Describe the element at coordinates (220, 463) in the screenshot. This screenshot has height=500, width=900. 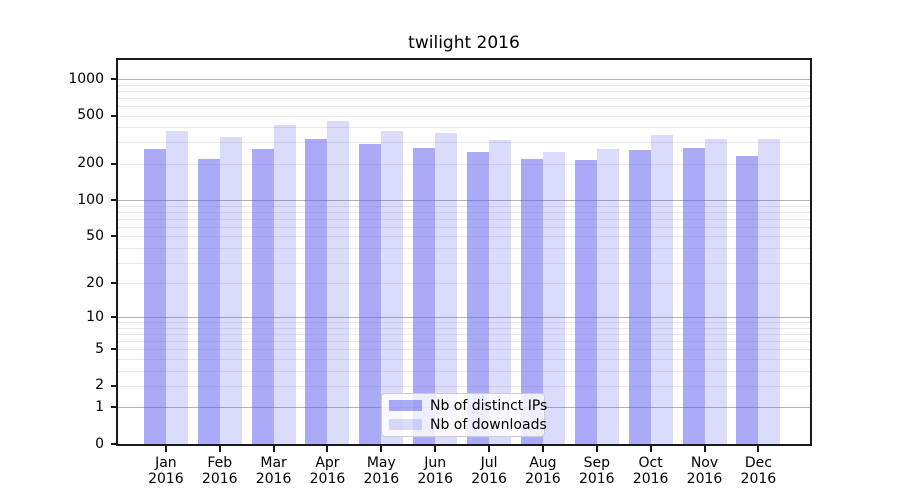
I see `x-tick-month: Feb` at that location.